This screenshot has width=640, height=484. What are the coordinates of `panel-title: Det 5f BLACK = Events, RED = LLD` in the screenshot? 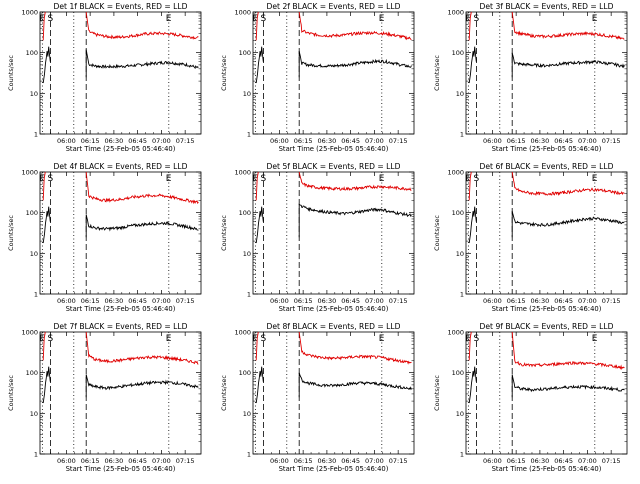 It's located at (334, 166).